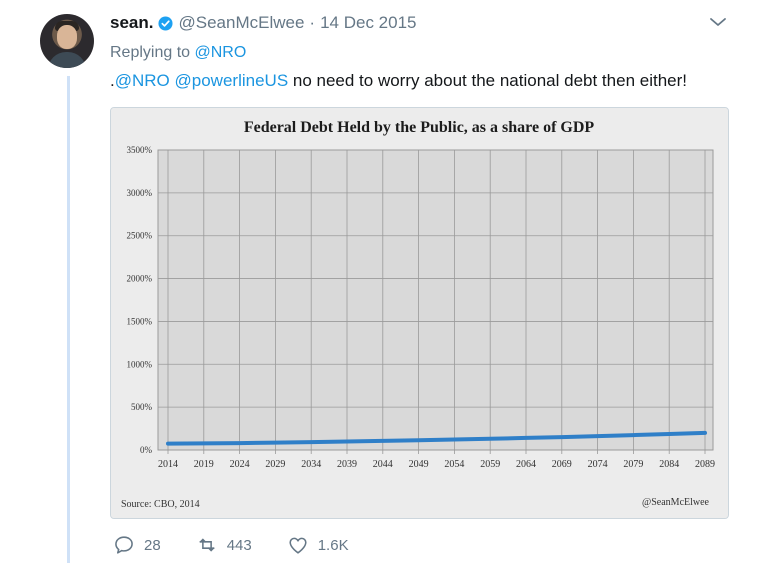 The width and height of the screenshot is (770, 563). I want to click on replying-prefix: Replying to, so click(152, 52).